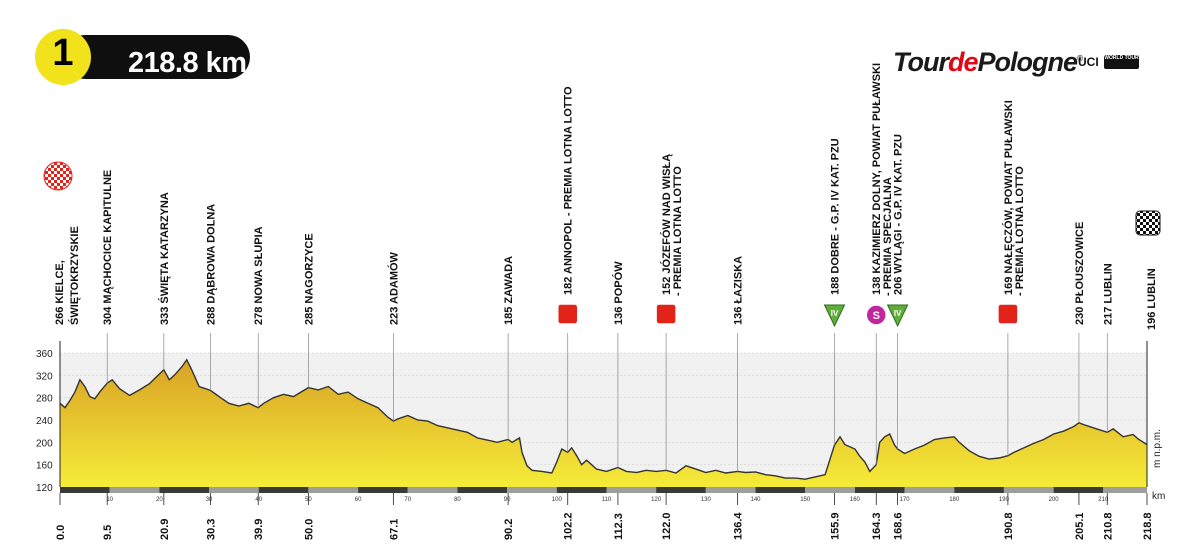 The width and height of the screenshot is (1200, 553). What do you see at coordinates (74, 275) in the screenshot?
I see `start-label-line2: ŚWIĘTOKRZYSKIE` at bounding box center [74, 275].